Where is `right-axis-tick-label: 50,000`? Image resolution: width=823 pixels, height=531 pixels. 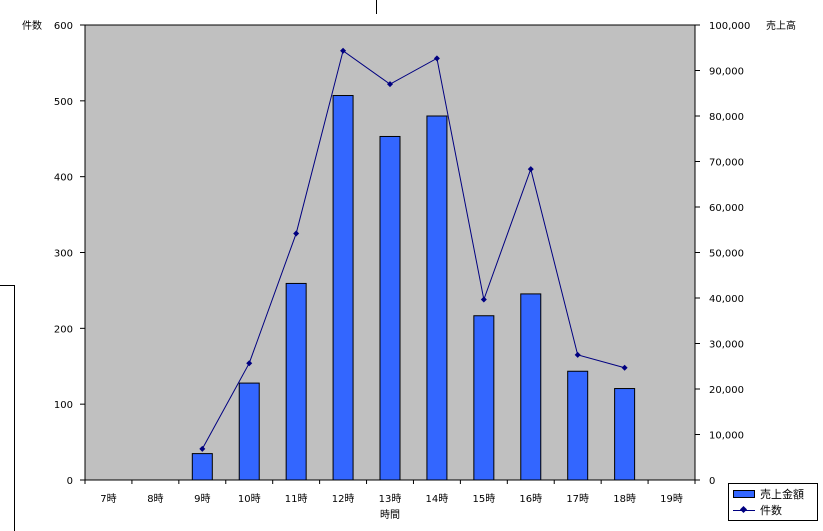
right-axis-tick-label: 50,000 is located at coordinates (726, 254).